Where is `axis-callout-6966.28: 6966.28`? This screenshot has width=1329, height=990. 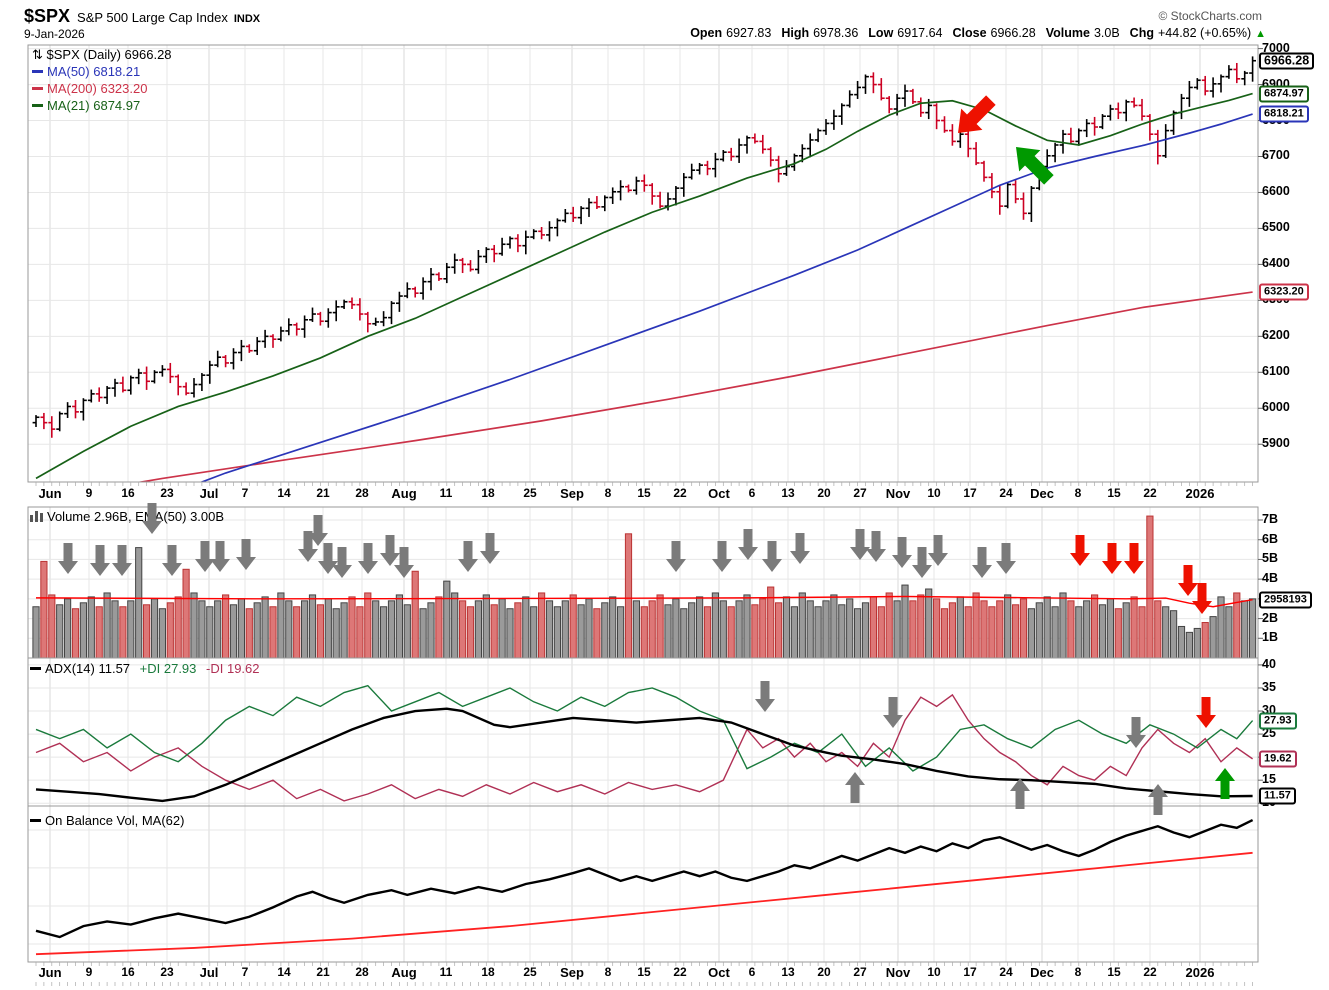
axis-callout-6966.28: 6966.28 is located at coordinates (1287, 61).